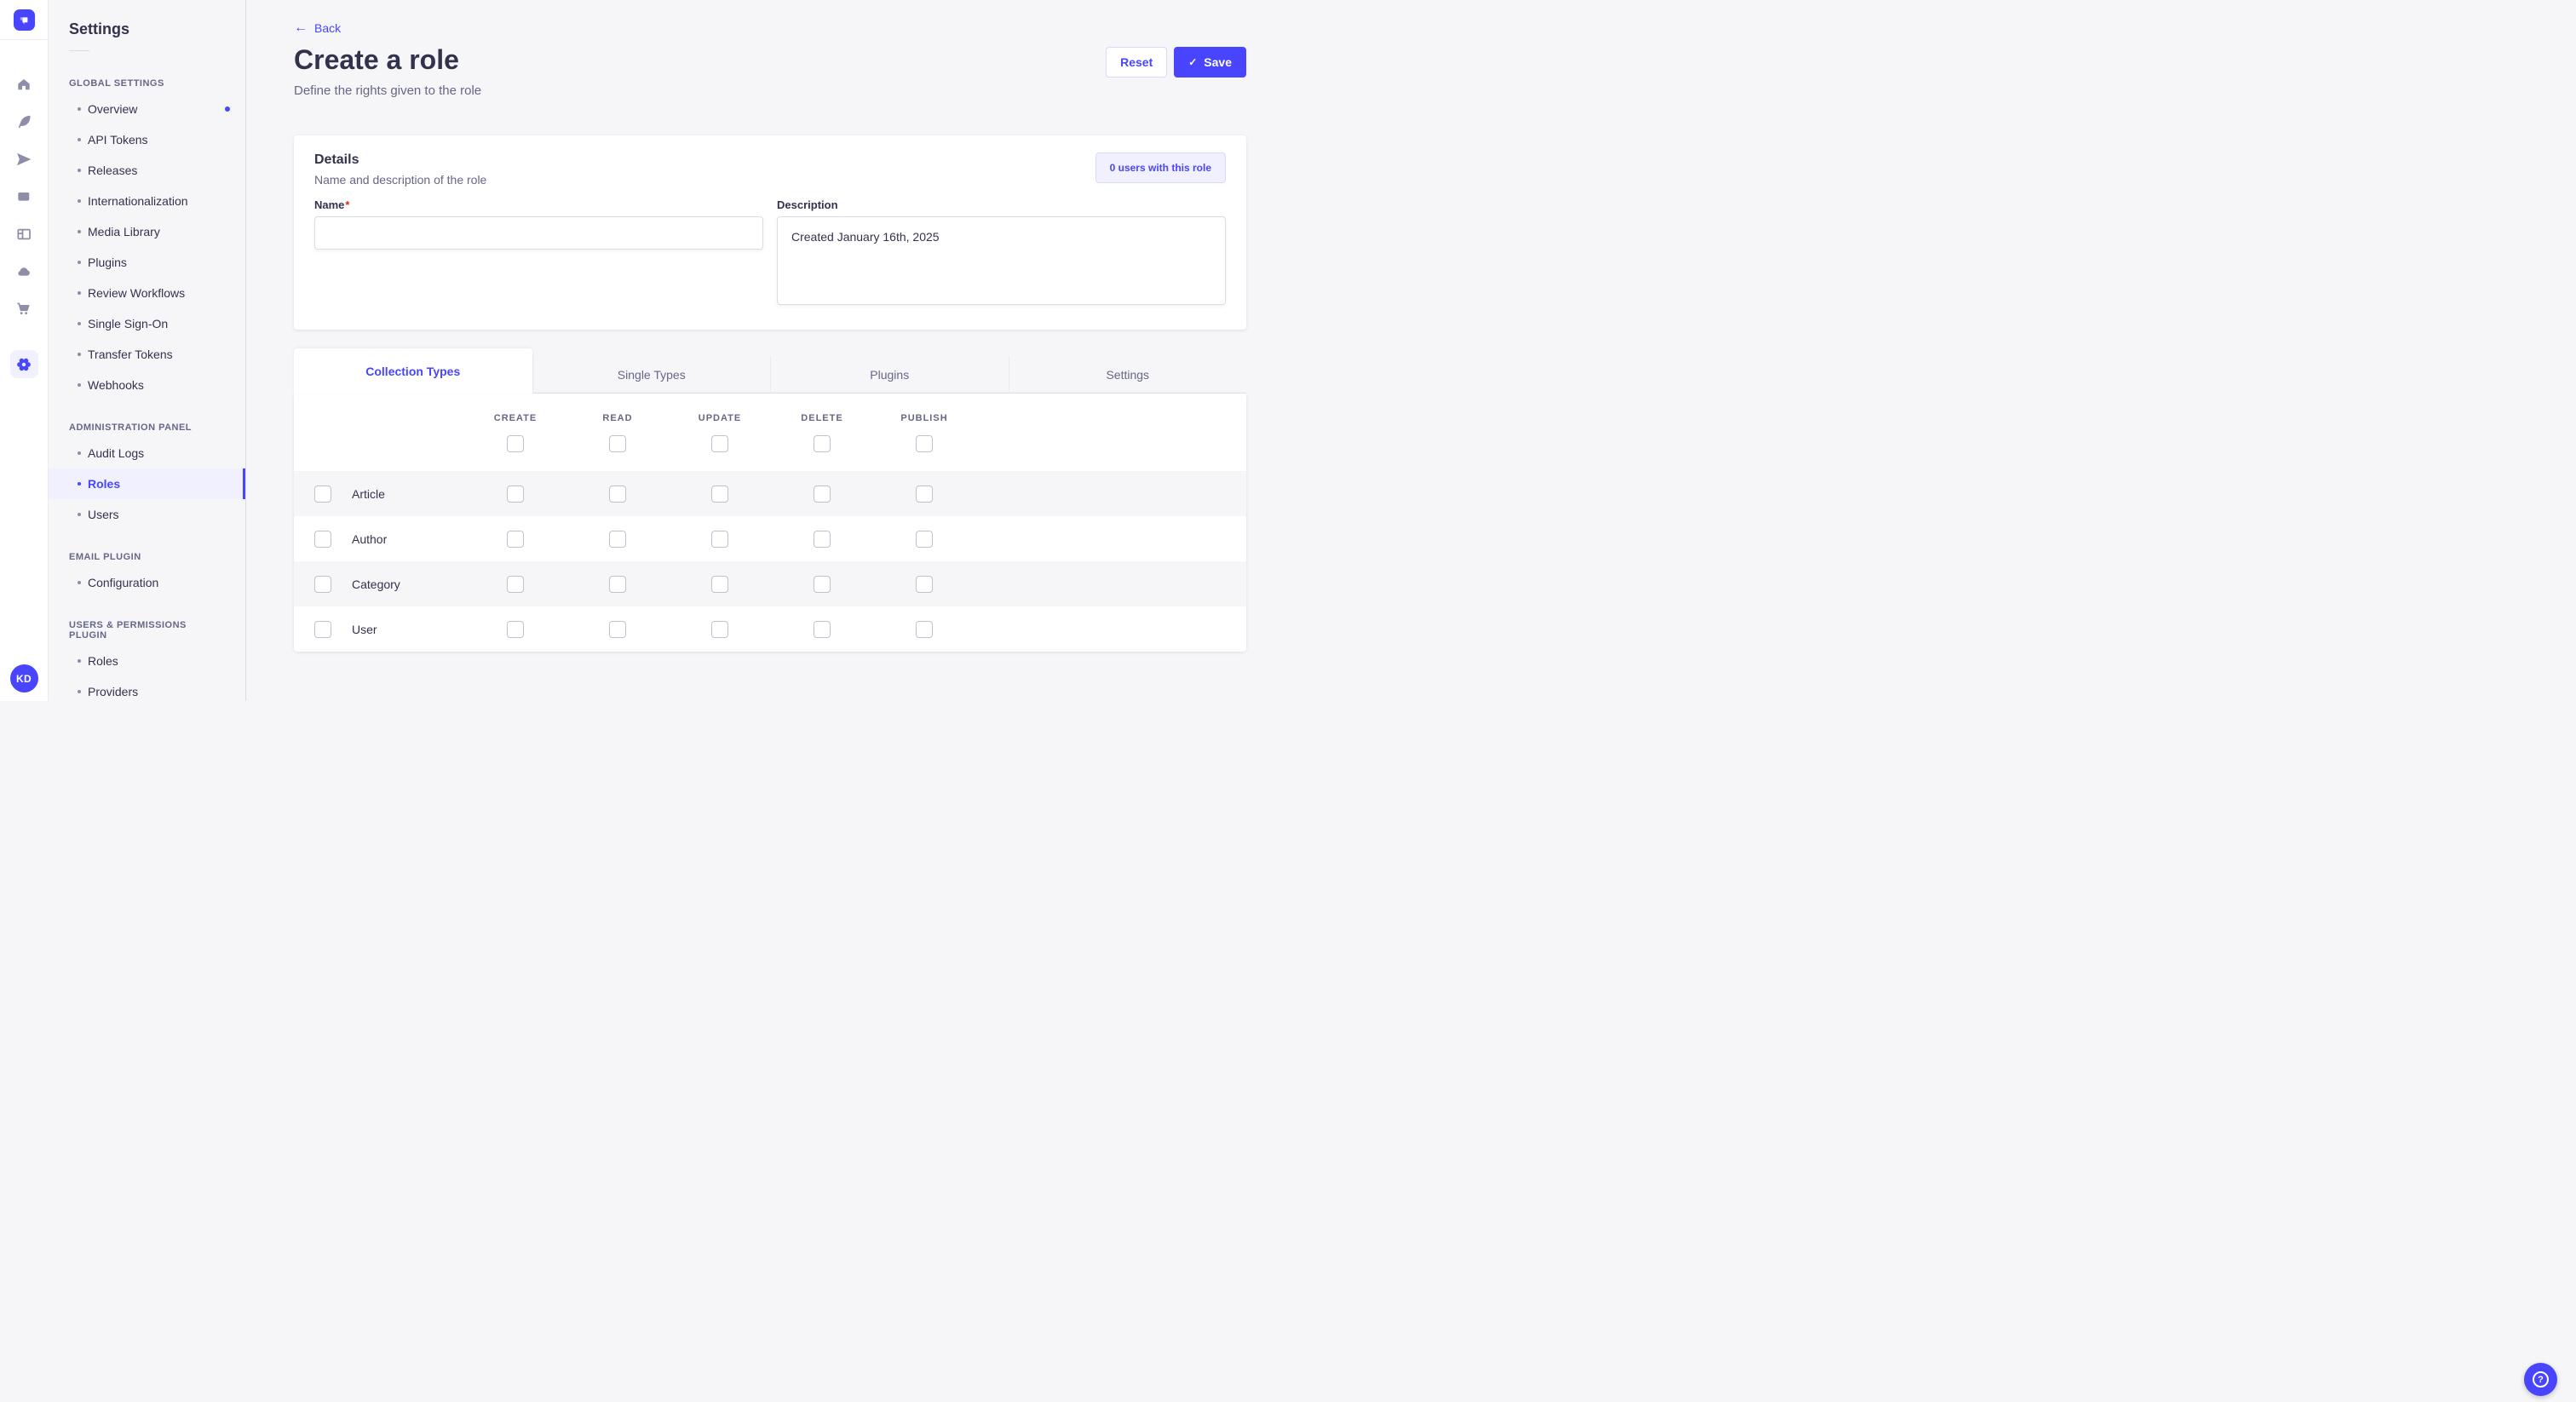 Image resolution: width=2576 pixels, height=1402 pixels. Describe the element at coordinates (24, 20) in the screenshot. I see `strapi-logo-icon` at that location.